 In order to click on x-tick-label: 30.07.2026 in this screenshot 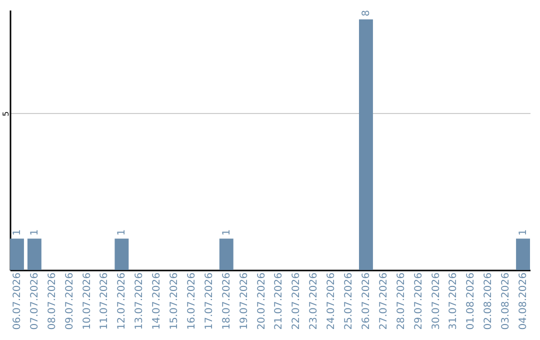, I will do `click(436, 301)`.